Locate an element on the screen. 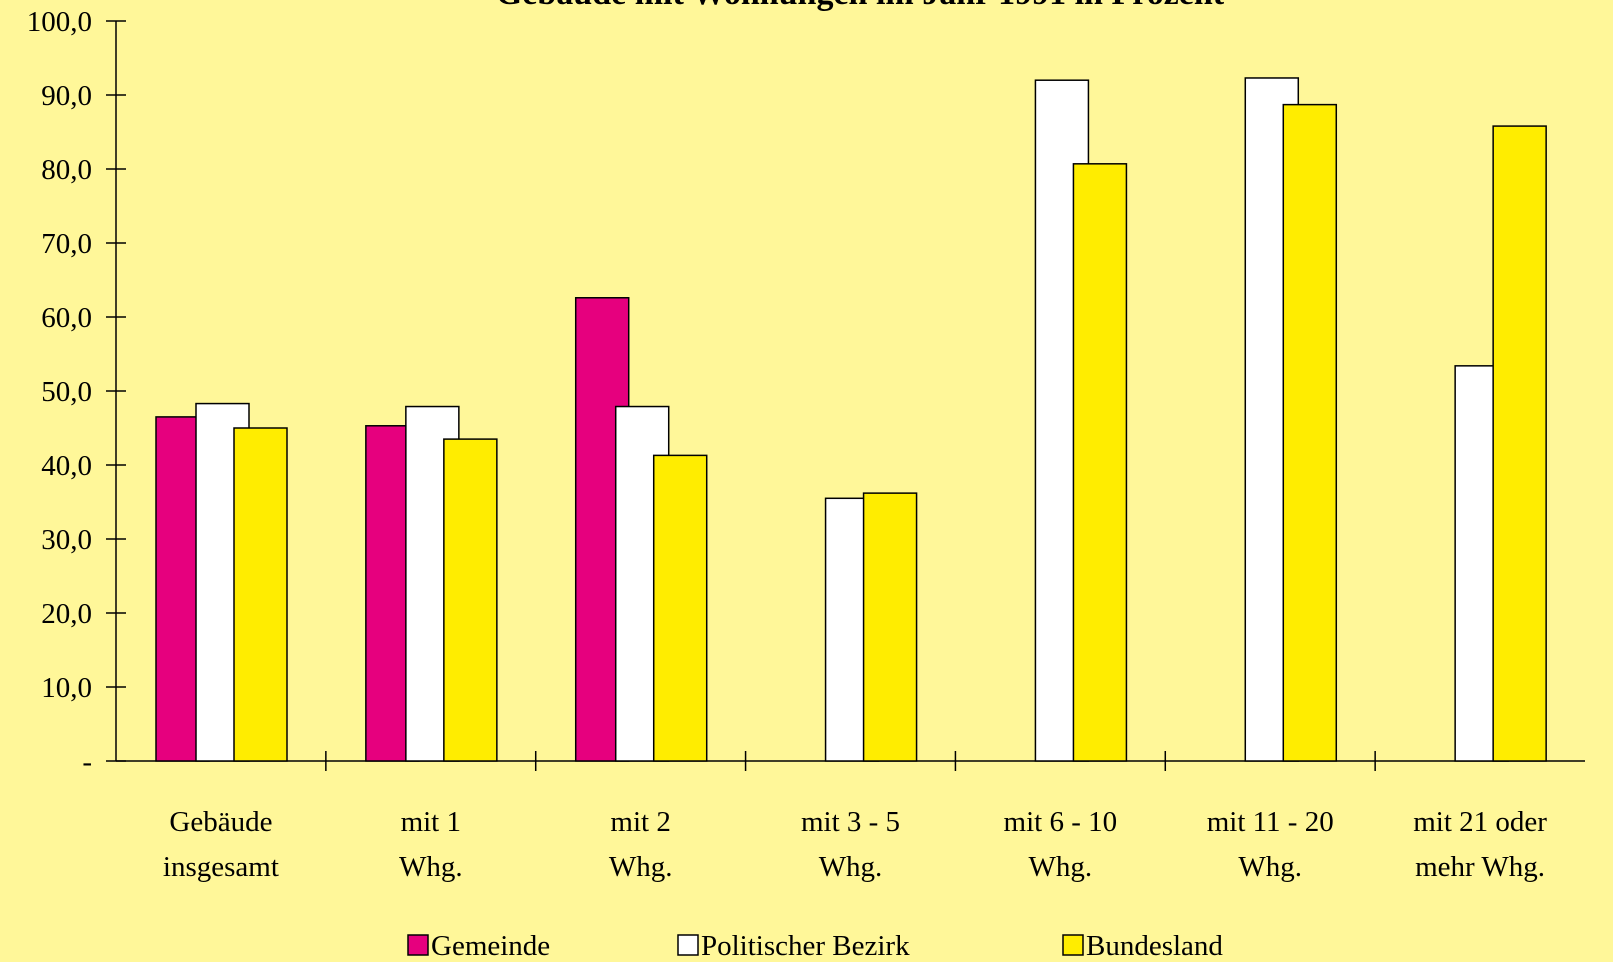 The height and width of the screenshot is (962, 1613). y-tick-label: 50,0 is located at coordinates (66, 392).